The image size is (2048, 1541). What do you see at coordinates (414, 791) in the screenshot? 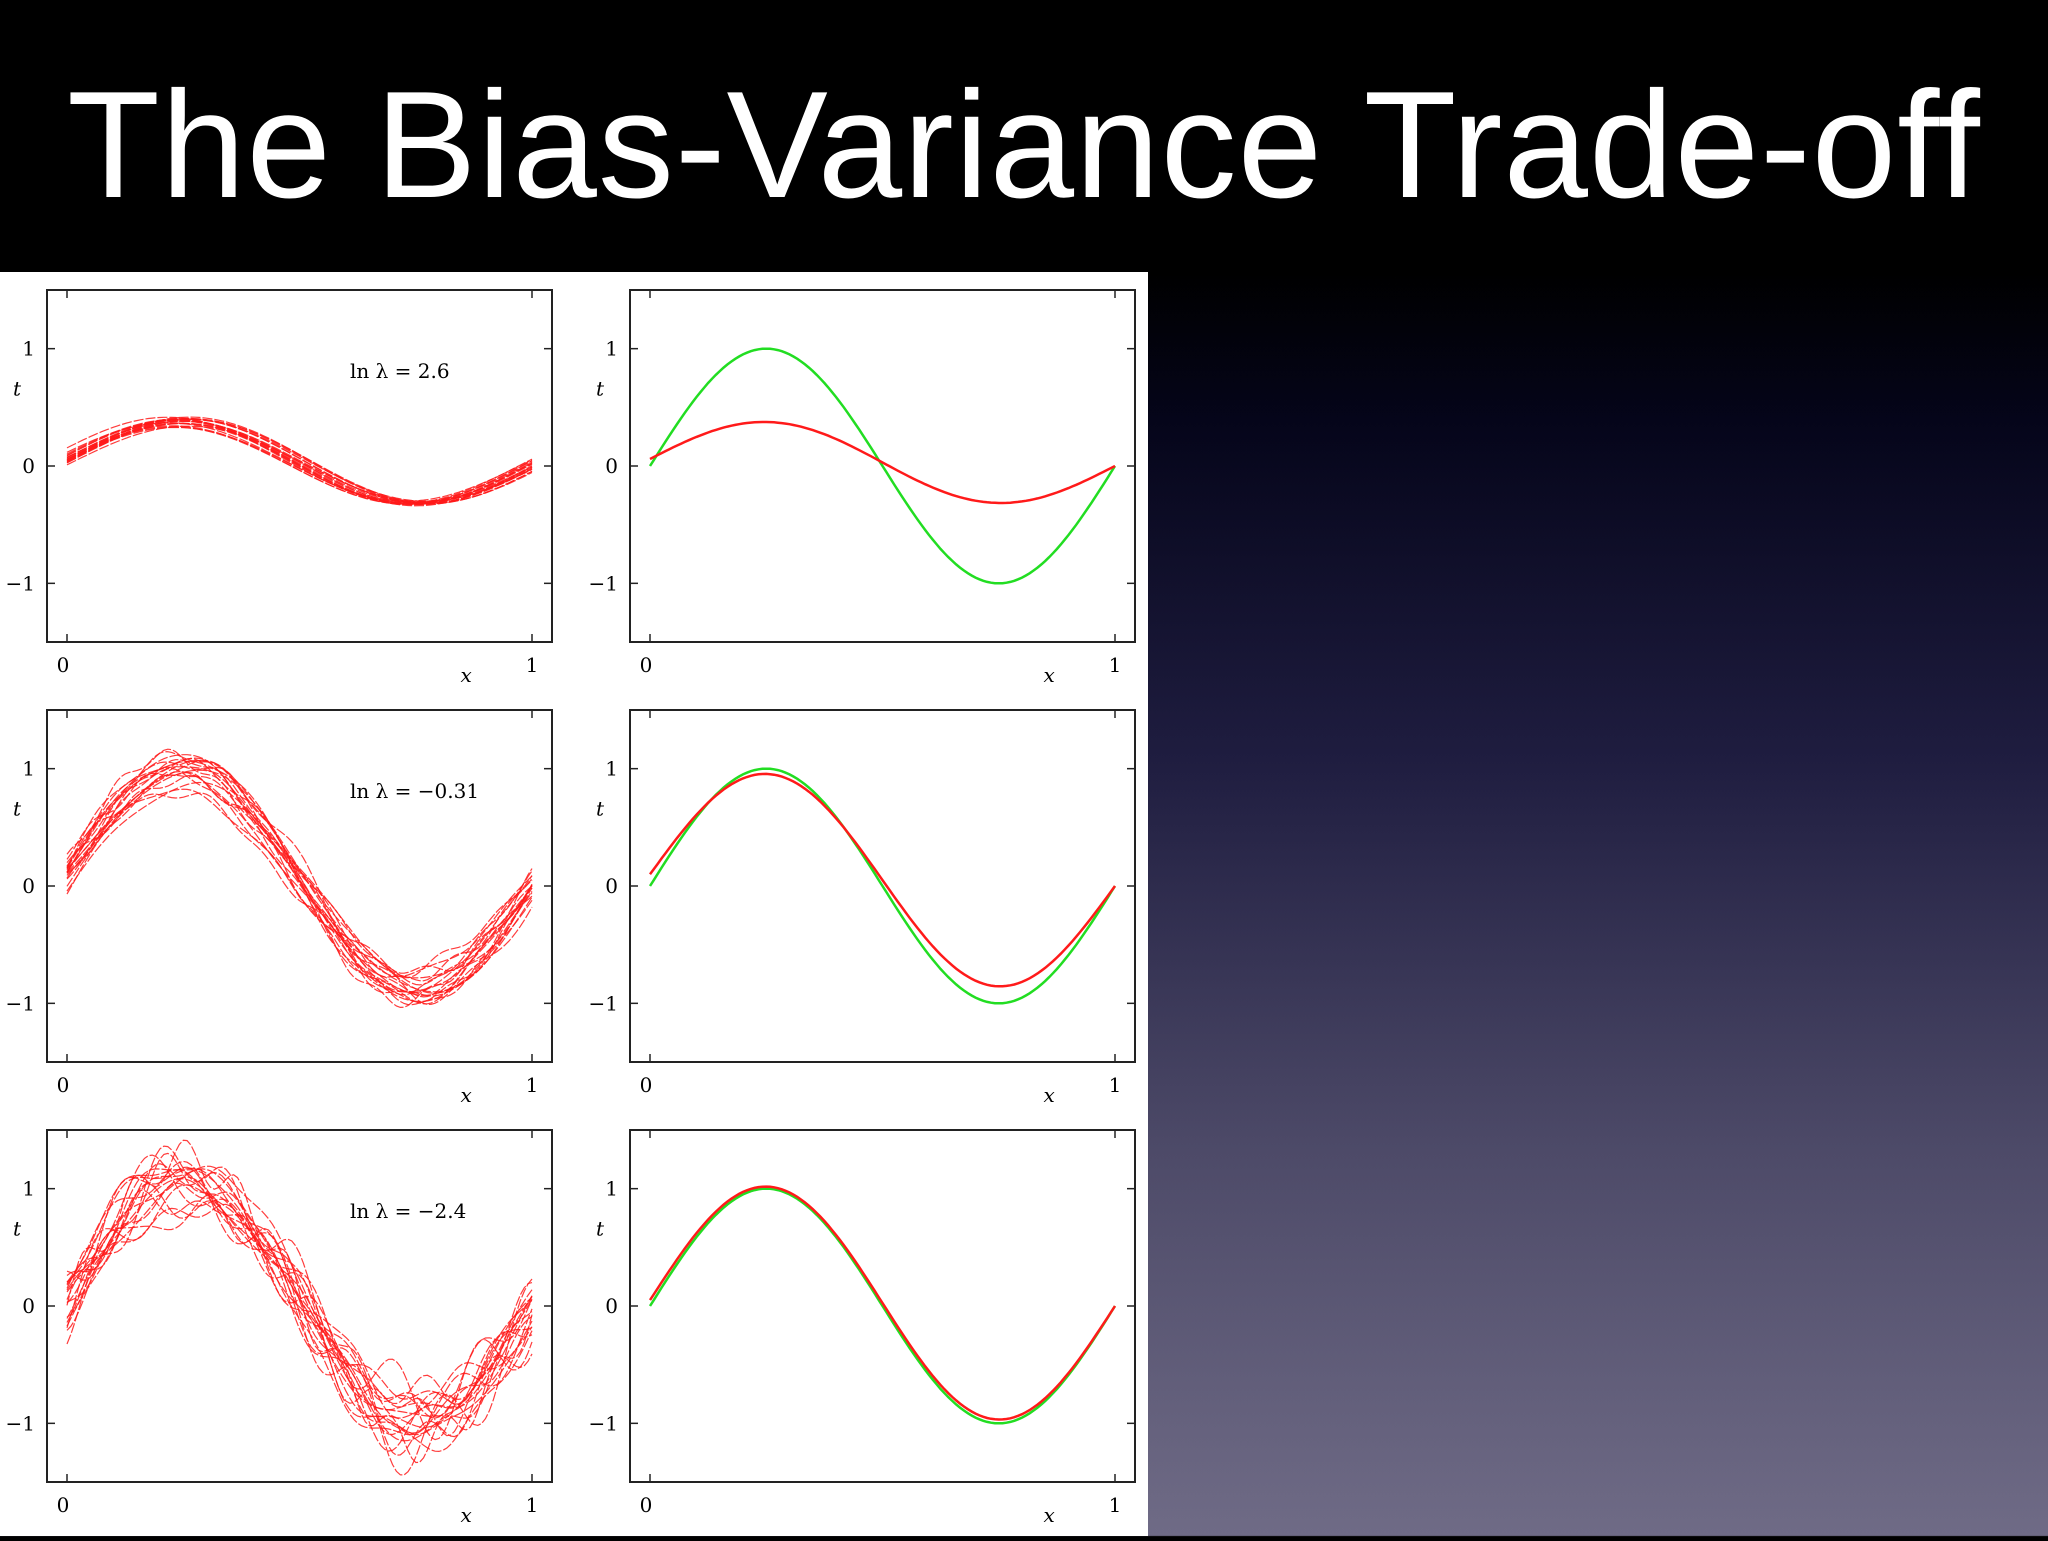
I see `lambda-annotation: ln λ = −0.31` at bounding box center [414, 791].